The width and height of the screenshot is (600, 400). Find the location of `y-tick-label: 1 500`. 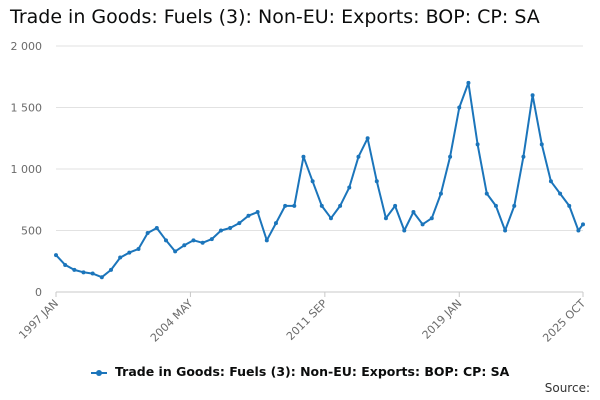

y-tick-label: 1 500 is located at coordinates (27, 108).